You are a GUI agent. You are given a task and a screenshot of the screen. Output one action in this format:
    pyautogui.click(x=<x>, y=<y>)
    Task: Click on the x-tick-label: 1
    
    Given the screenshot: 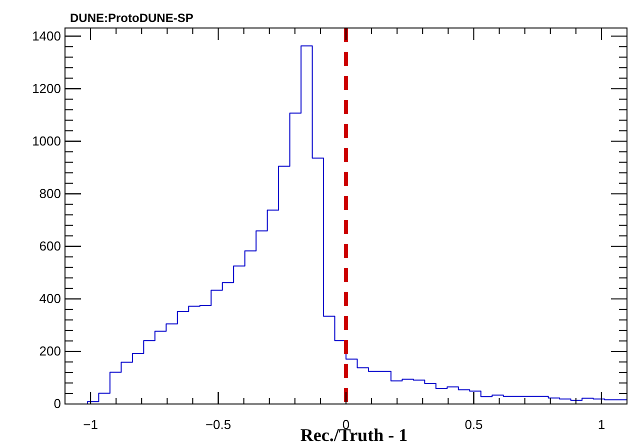 What is the action you would take?
    pyautogui.click(x=602, y=424)
    